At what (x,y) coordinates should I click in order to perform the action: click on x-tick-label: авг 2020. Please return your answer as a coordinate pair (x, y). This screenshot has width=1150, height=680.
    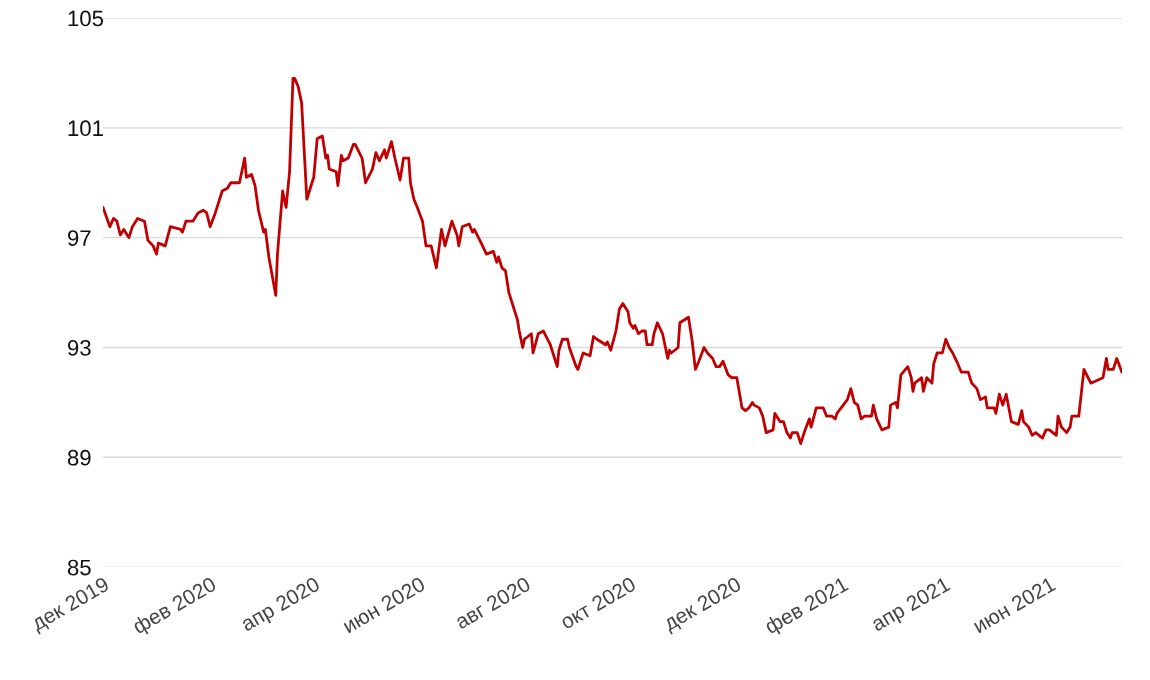
    Looking at the image, I should click on (493, 603).